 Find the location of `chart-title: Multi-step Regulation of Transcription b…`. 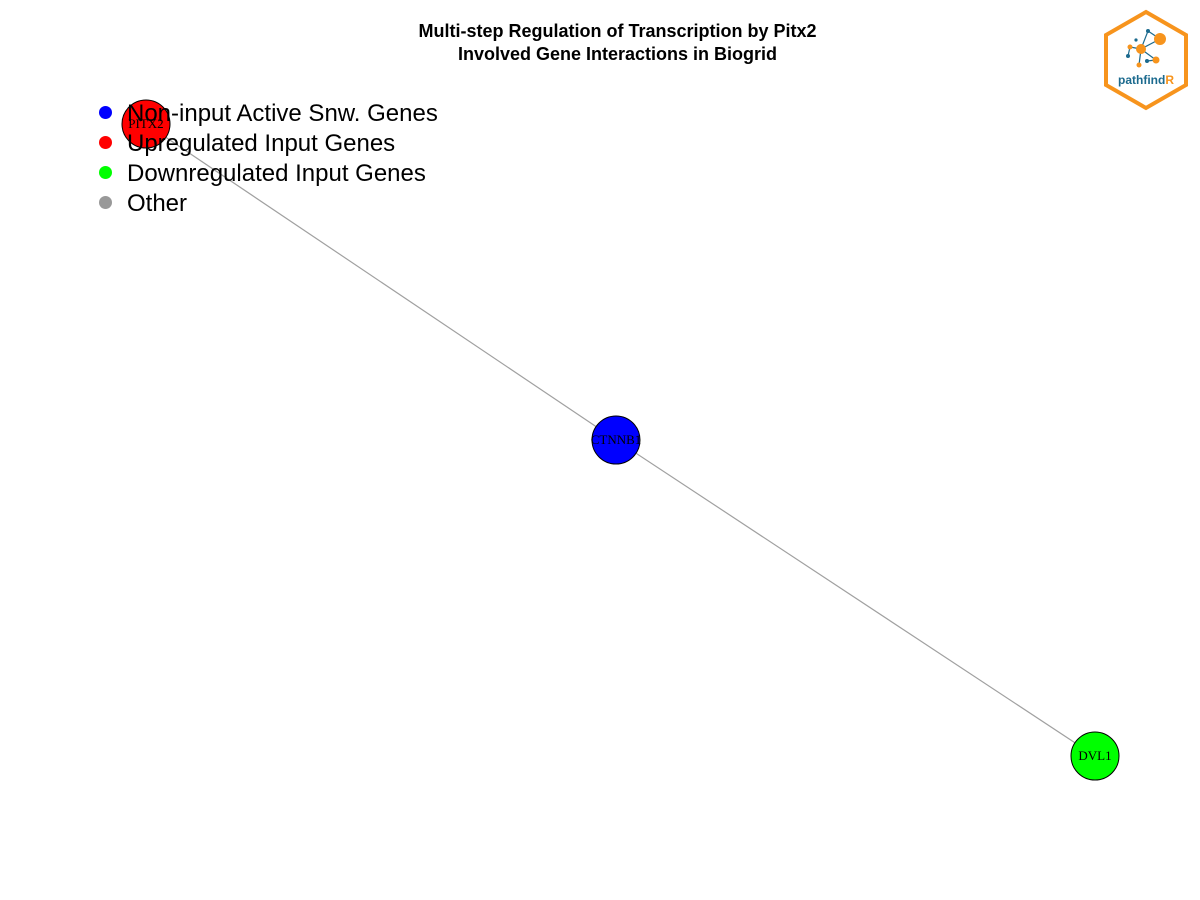

chart-title: Multi-step Regulation of Transcription b… is located at coordinates (600, 43).